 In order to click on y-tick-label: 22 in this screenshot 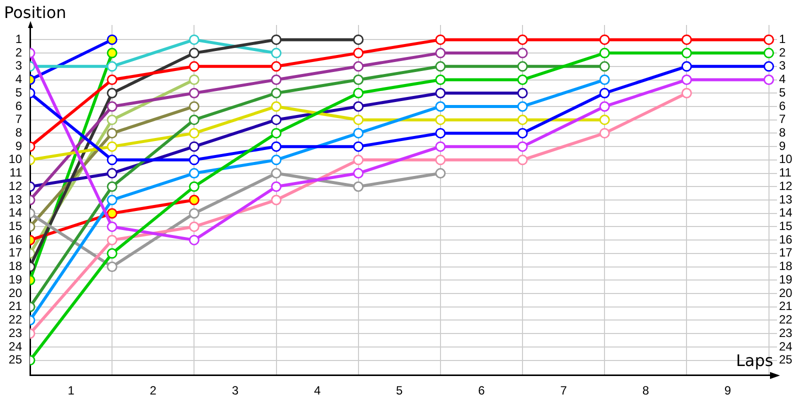, I will do `click(15, 319)`.